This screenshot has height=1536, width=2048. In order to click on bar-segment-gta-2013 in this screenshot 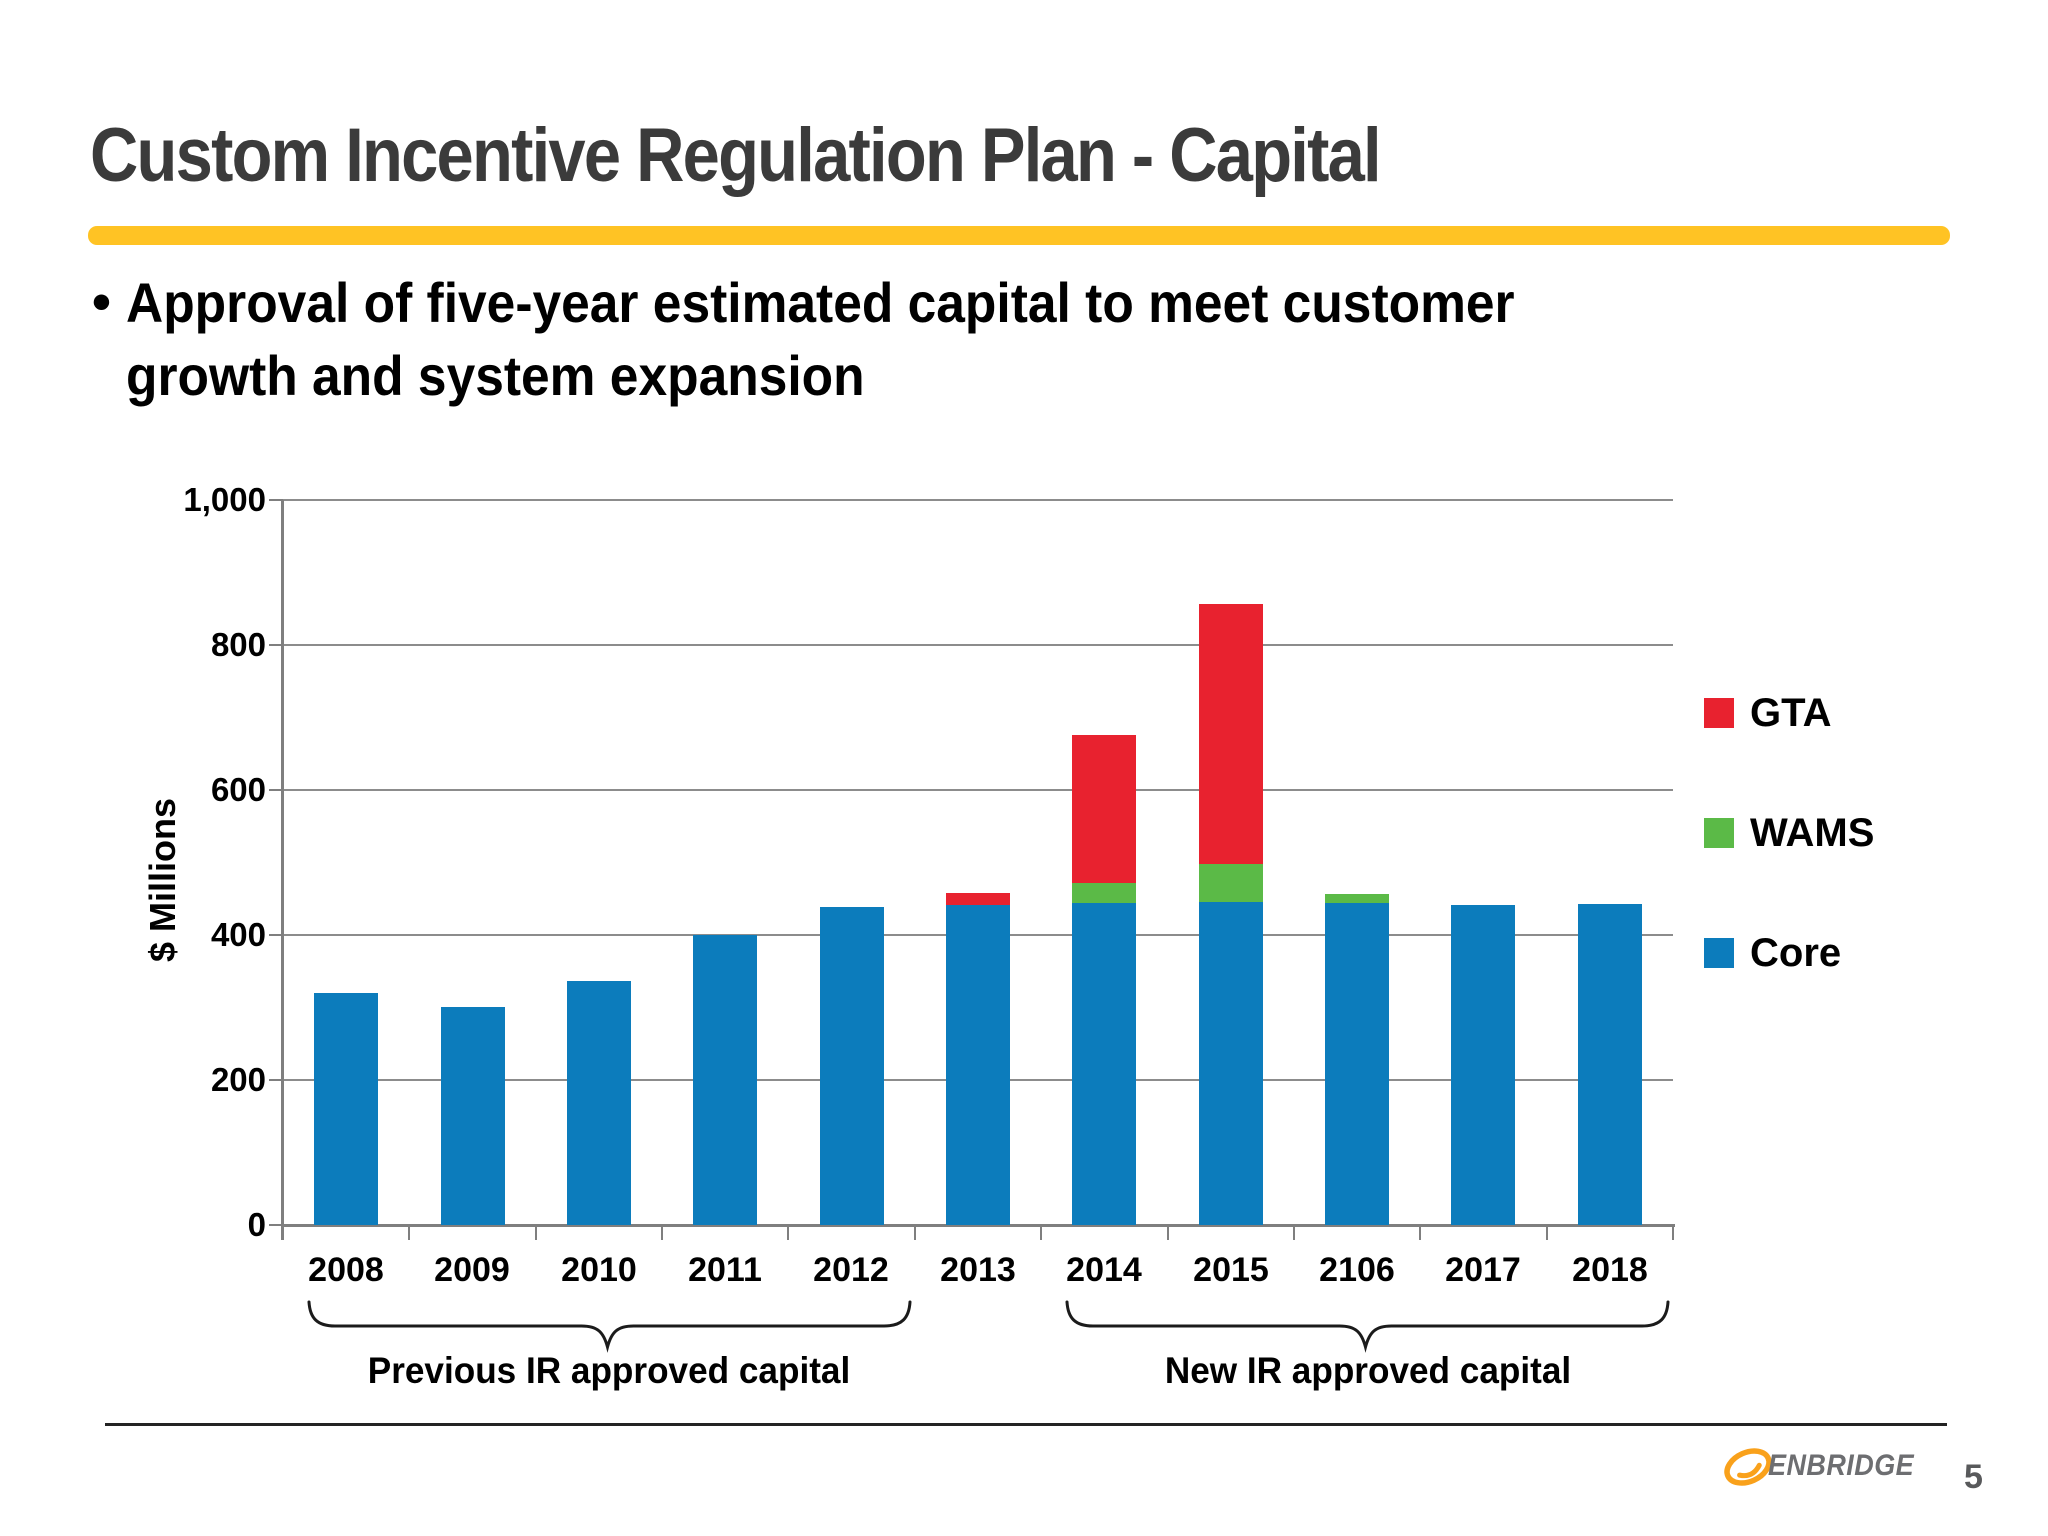, I will do `click(978, 899)`.